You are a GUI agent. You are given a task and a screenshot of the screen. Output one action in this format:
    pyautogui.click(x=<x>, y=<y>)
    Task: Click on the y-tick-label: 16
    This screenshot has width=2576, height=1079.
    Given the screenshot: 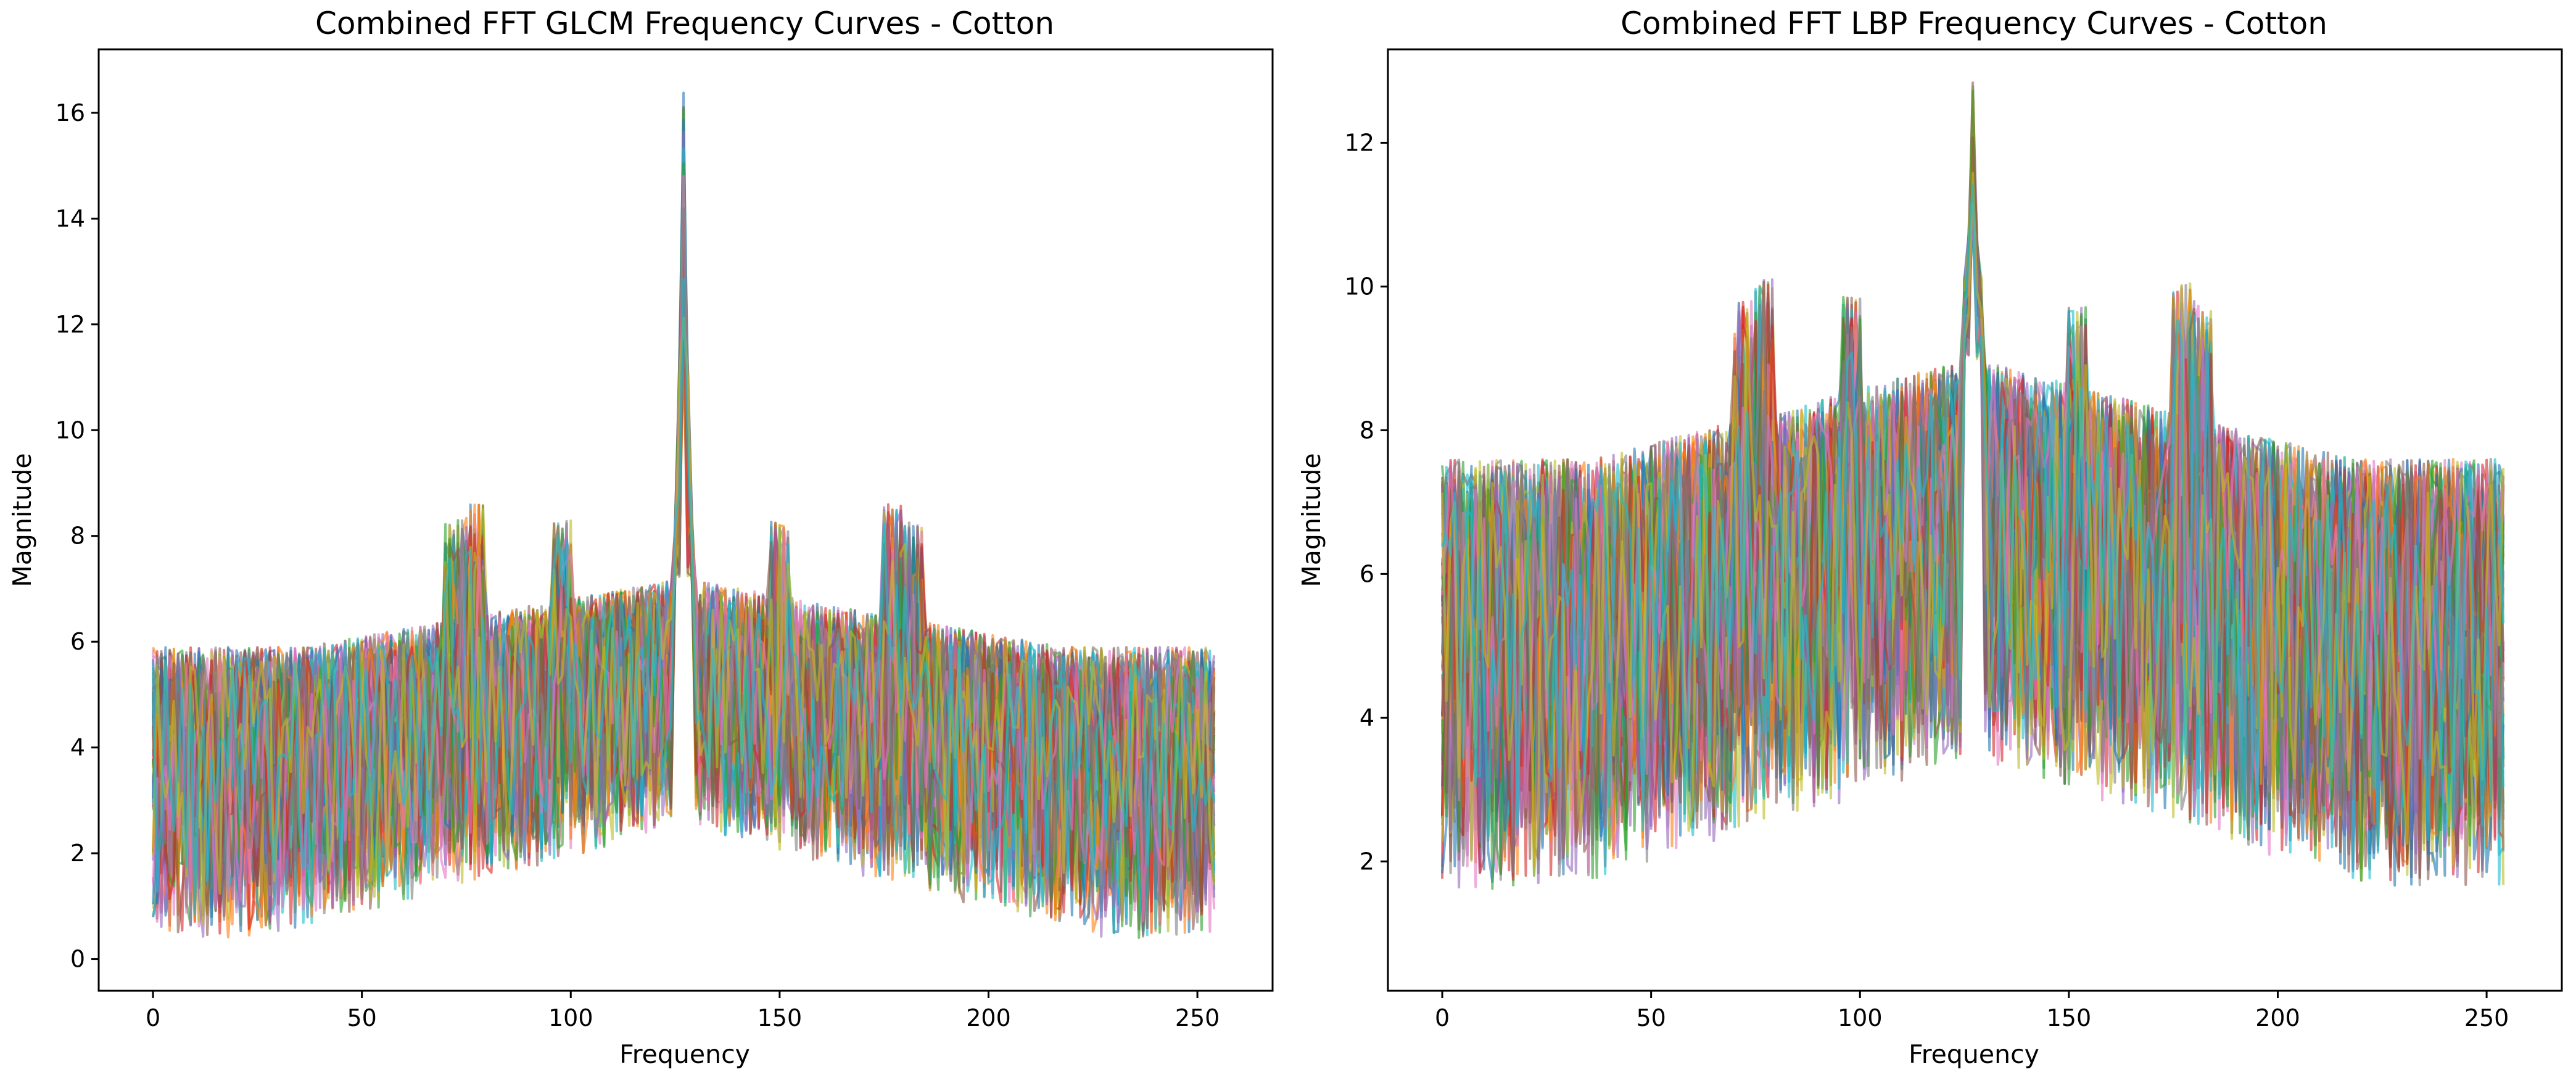 What is the action you would take?
    pyautogui.click(x=70, y=112)
    